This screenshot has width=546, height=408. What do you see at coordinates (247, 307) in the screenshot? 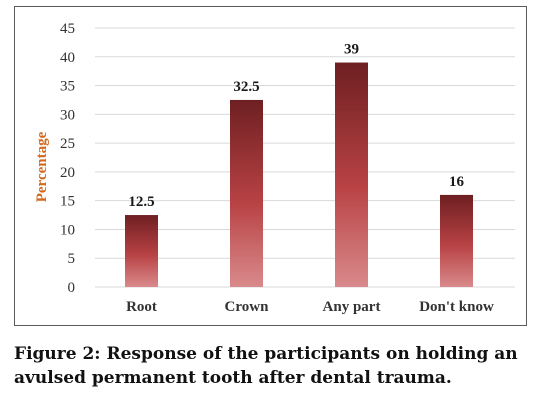
I see `category-label: Crown` at bounding box center [247, 307].